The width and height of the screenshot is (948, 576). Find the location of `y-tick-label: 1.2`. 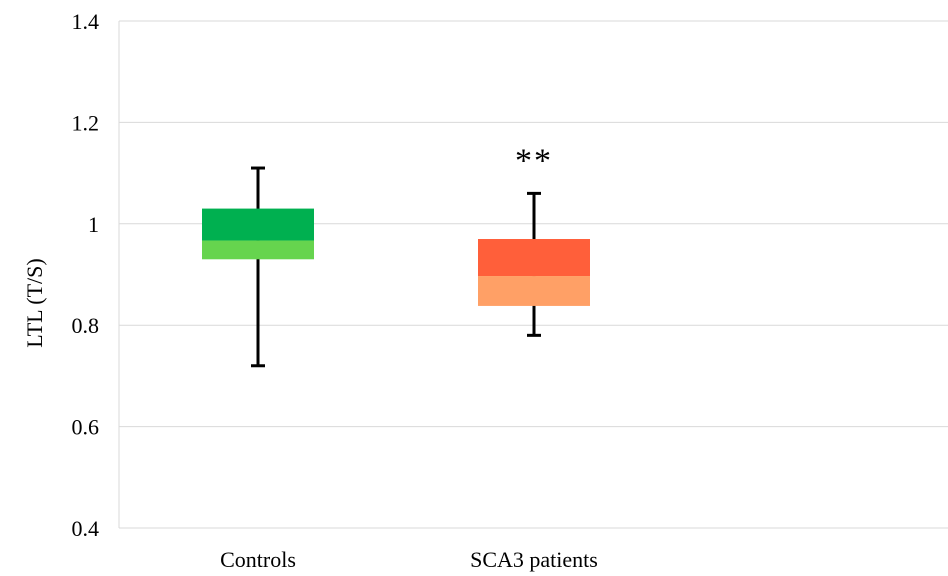

y-tick-label: 1.2 is located at coordinates (86, 122).